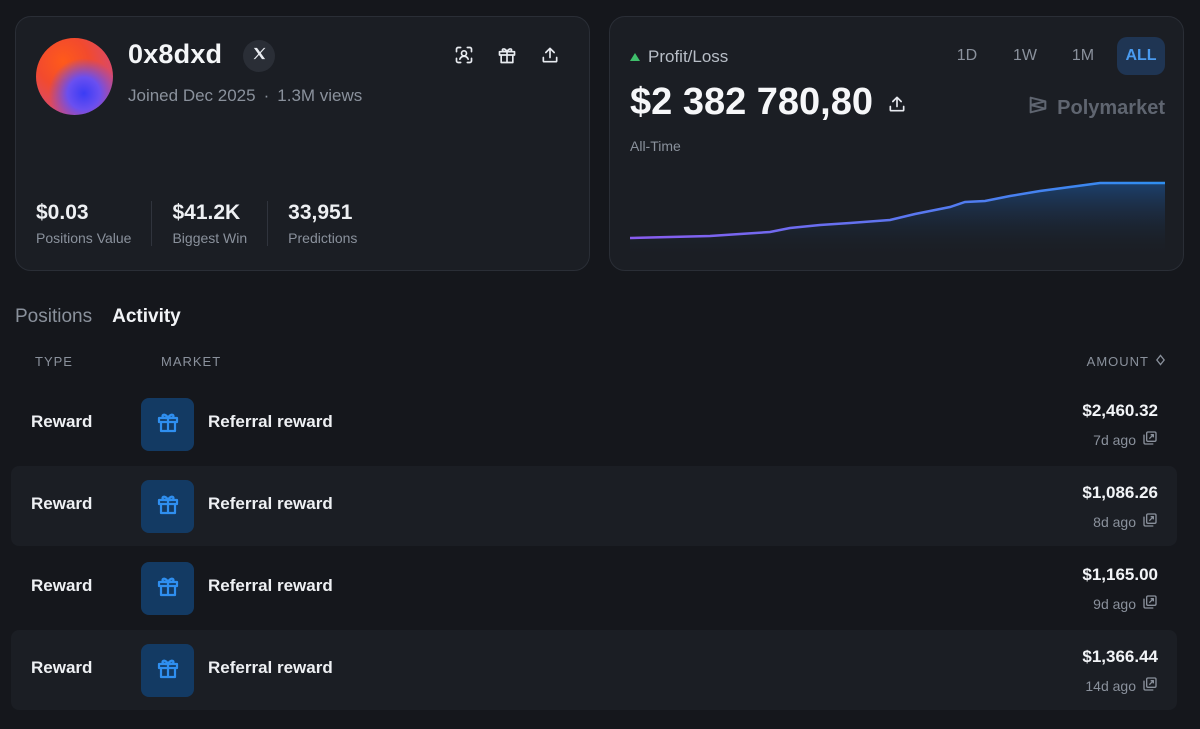 Image resolution: width=1200 pixels, height=729 pixels. What do you see at coordinates (320, 212) in the screenshot?
I see `stat-value: 33,951` at bounding box center [320, 212].